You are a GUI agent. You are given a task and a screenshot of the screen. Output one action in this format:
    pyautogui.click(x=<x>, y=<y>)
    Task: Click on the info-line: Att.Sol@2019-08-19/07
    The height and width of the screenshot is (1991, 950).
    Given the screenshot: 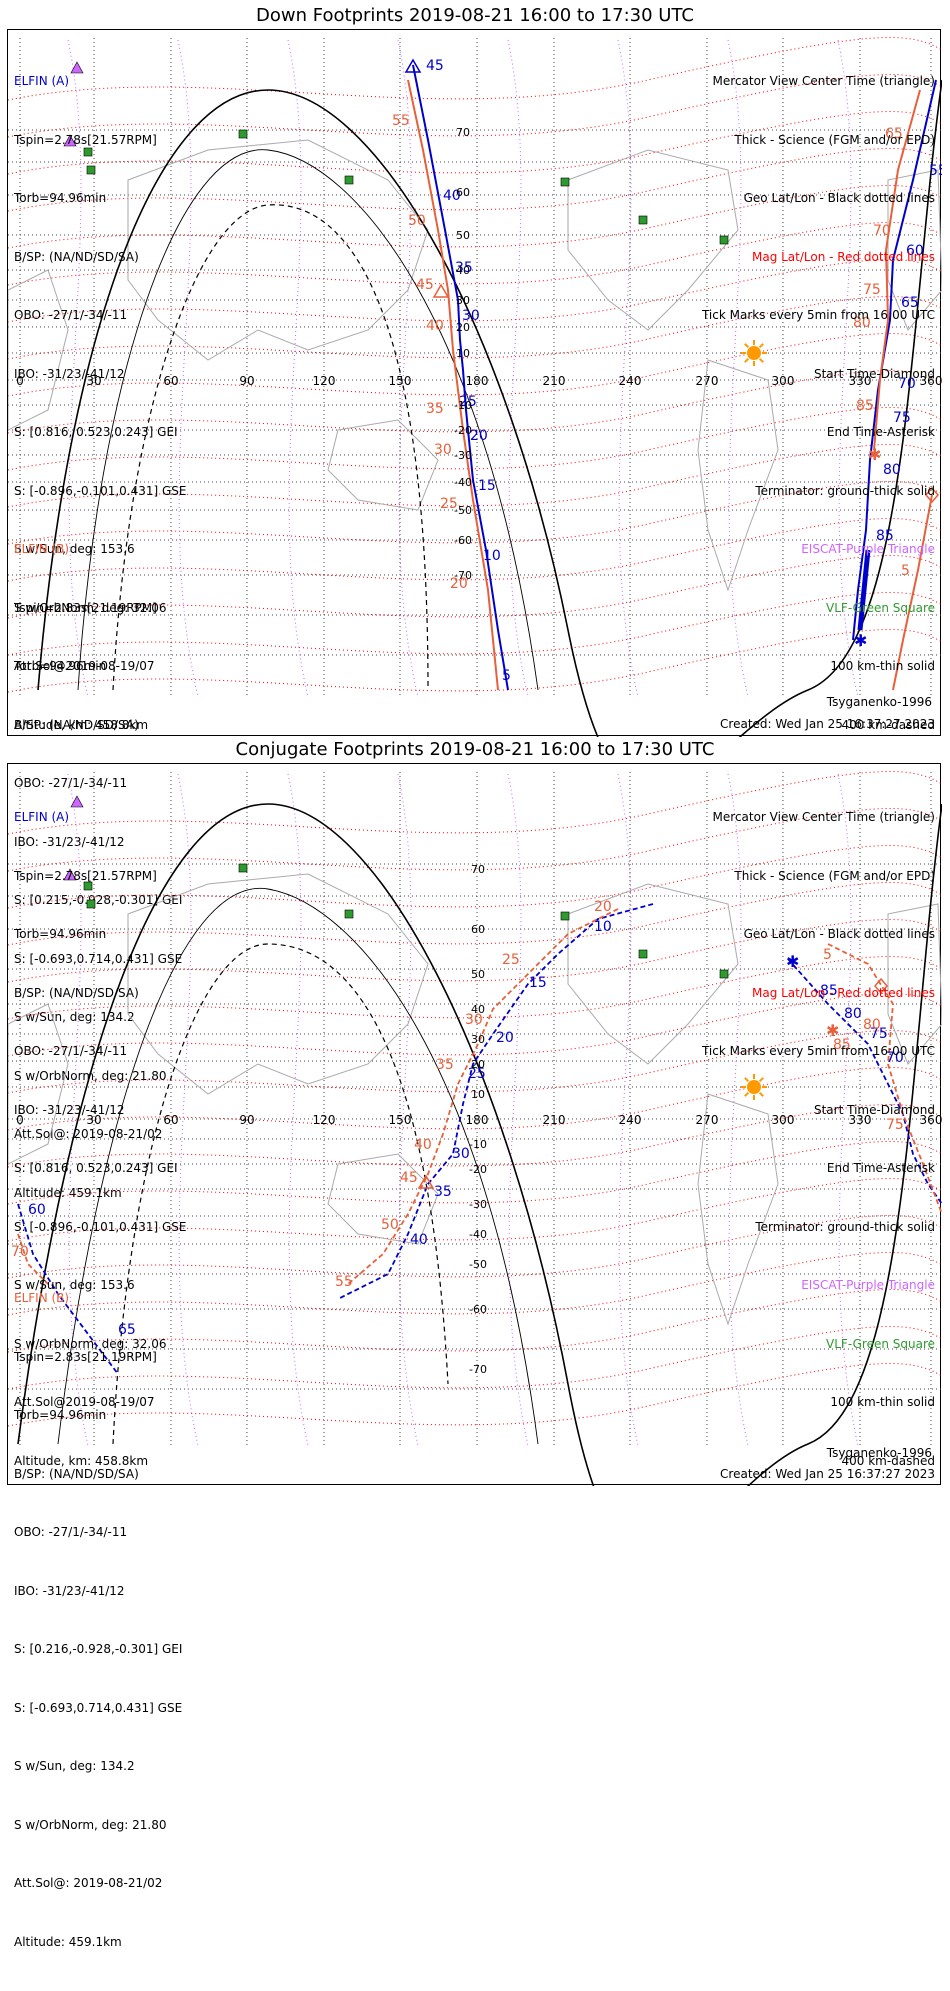 What is the action you would take?
    pyautogui.click(x=84, y=666)
    